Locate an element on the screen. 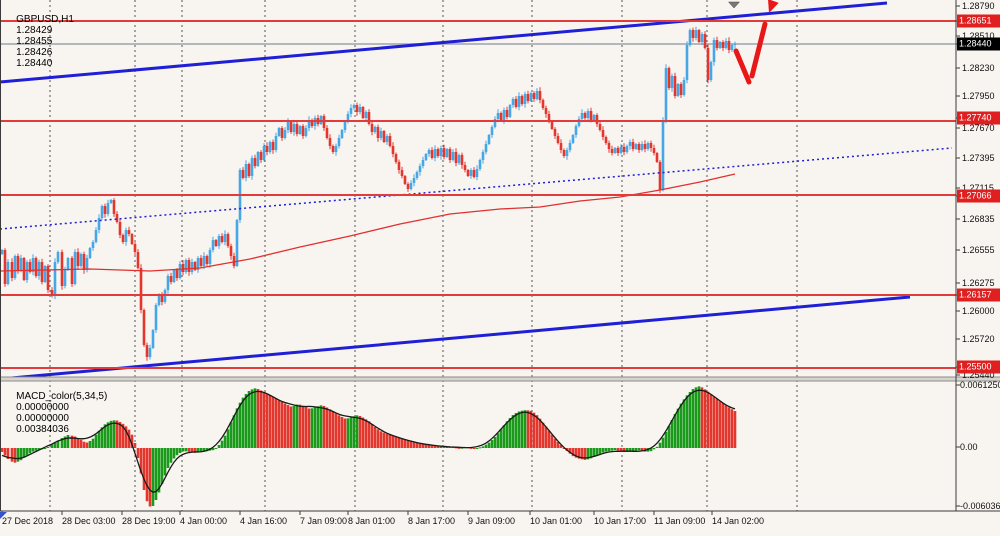  trendline-mid-dotted is located at coordinates (476, 188).